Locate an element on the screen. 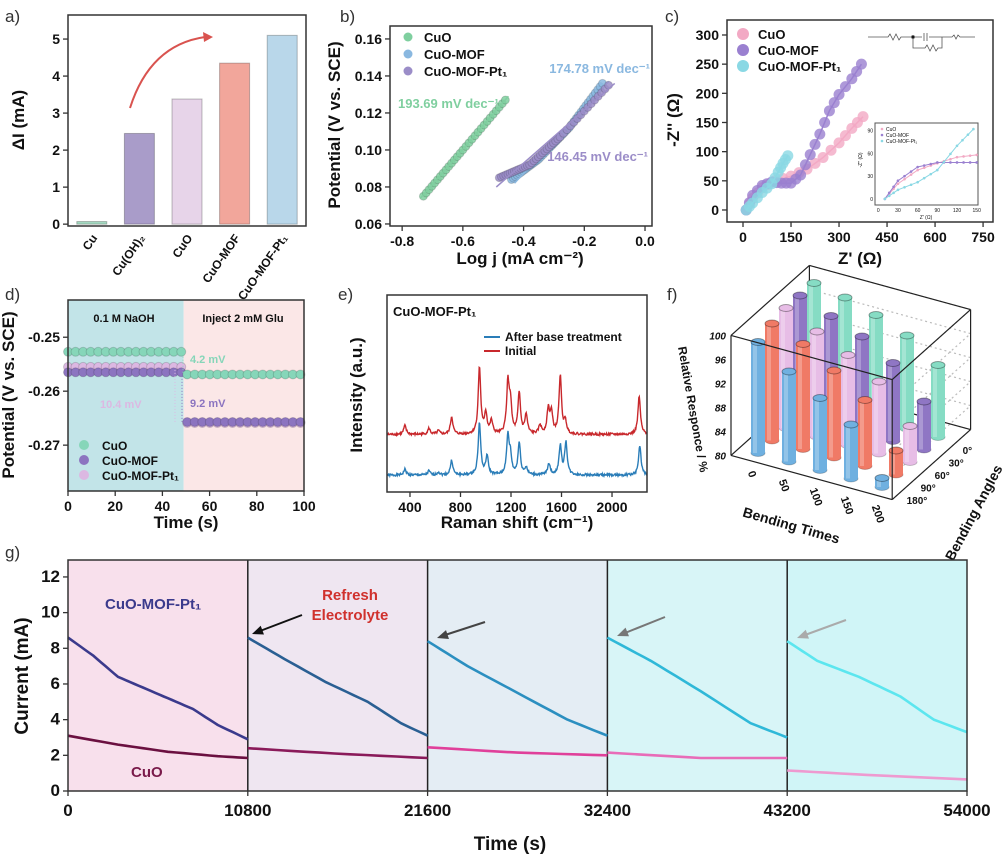  inset-x-tick-label: 0 is located at coordinates (878, 211).